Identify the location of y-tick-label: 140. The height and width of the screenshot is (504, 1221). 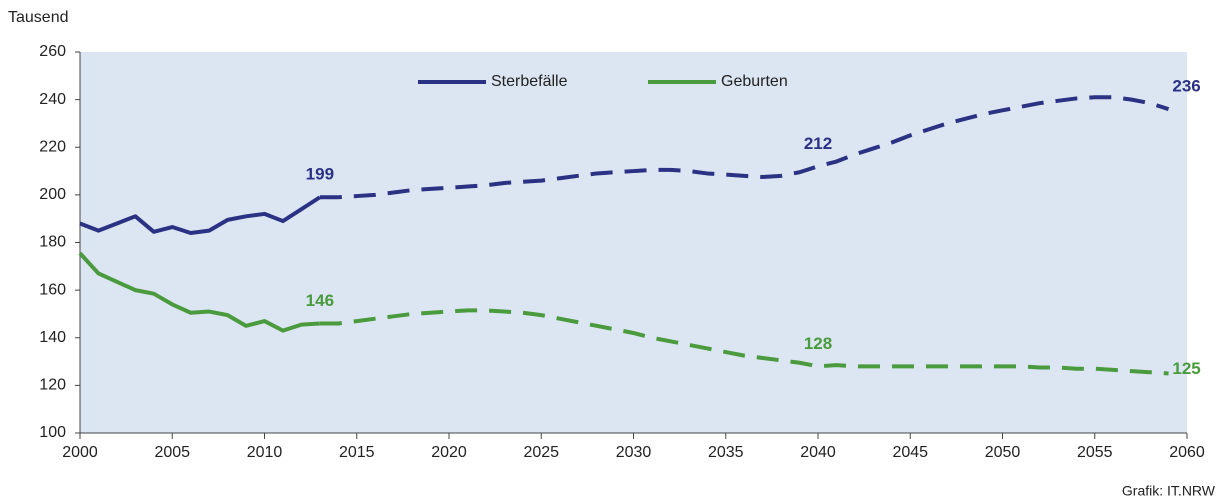
(52, 337).